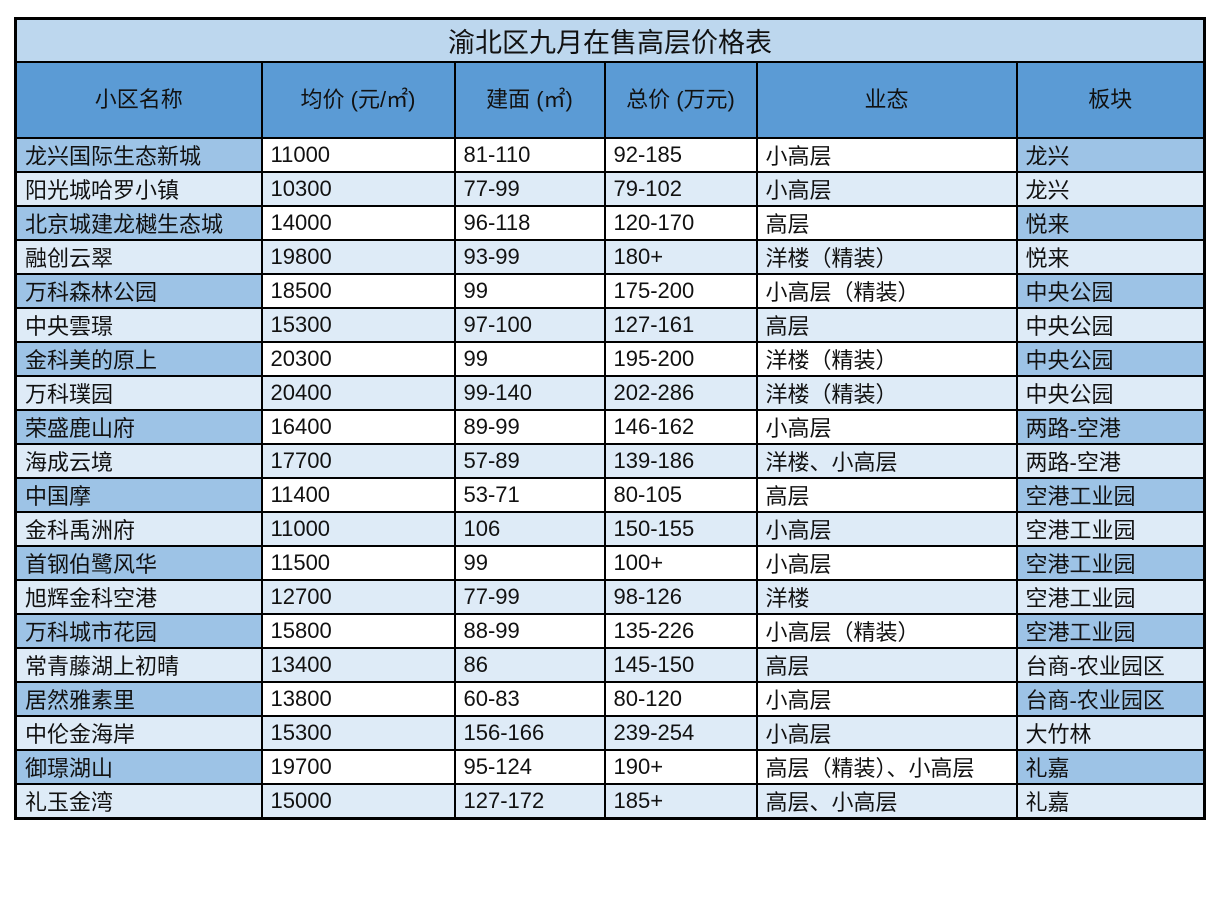  Describe the element at coordinates (680, 223) in the screenshot. I see `cell-total-price: 120-170` at that location.